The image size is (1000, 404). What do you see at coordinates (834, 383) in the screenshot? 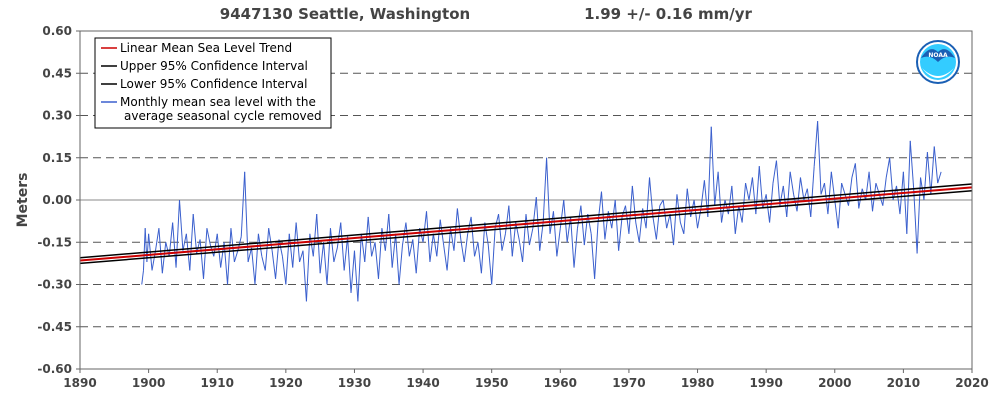
I see `x-tick-label: 2000` at bounding box center [834, 383].